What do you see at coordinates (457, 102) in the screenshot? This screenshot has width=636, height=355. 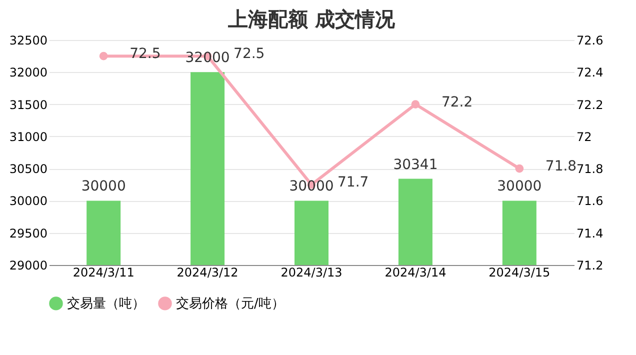 I see `data-label: 72.2` at bounding box center [457, 102].